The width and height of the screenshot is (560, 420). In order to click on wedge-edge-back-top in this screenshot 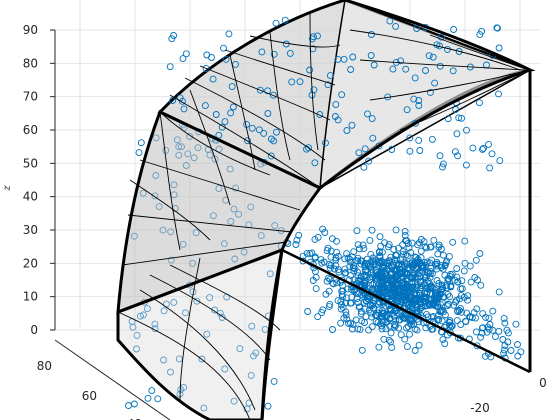, I will do `click(437, 36)`.